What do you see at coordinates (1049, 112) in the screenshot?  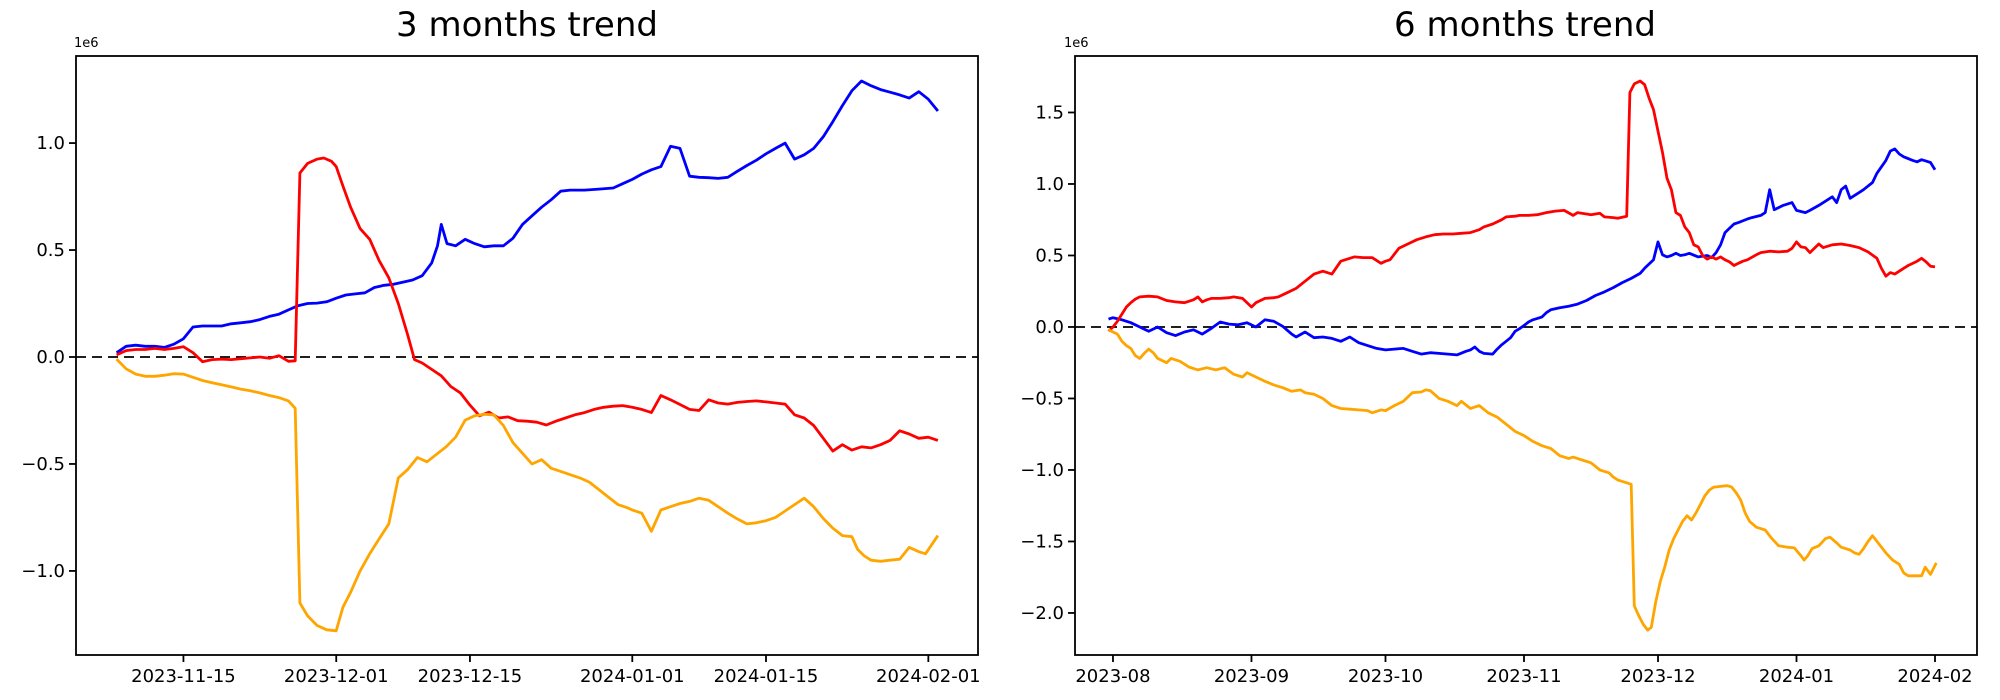 I see `y-tick-label: 1.5` at bounding box center [1049, 112].